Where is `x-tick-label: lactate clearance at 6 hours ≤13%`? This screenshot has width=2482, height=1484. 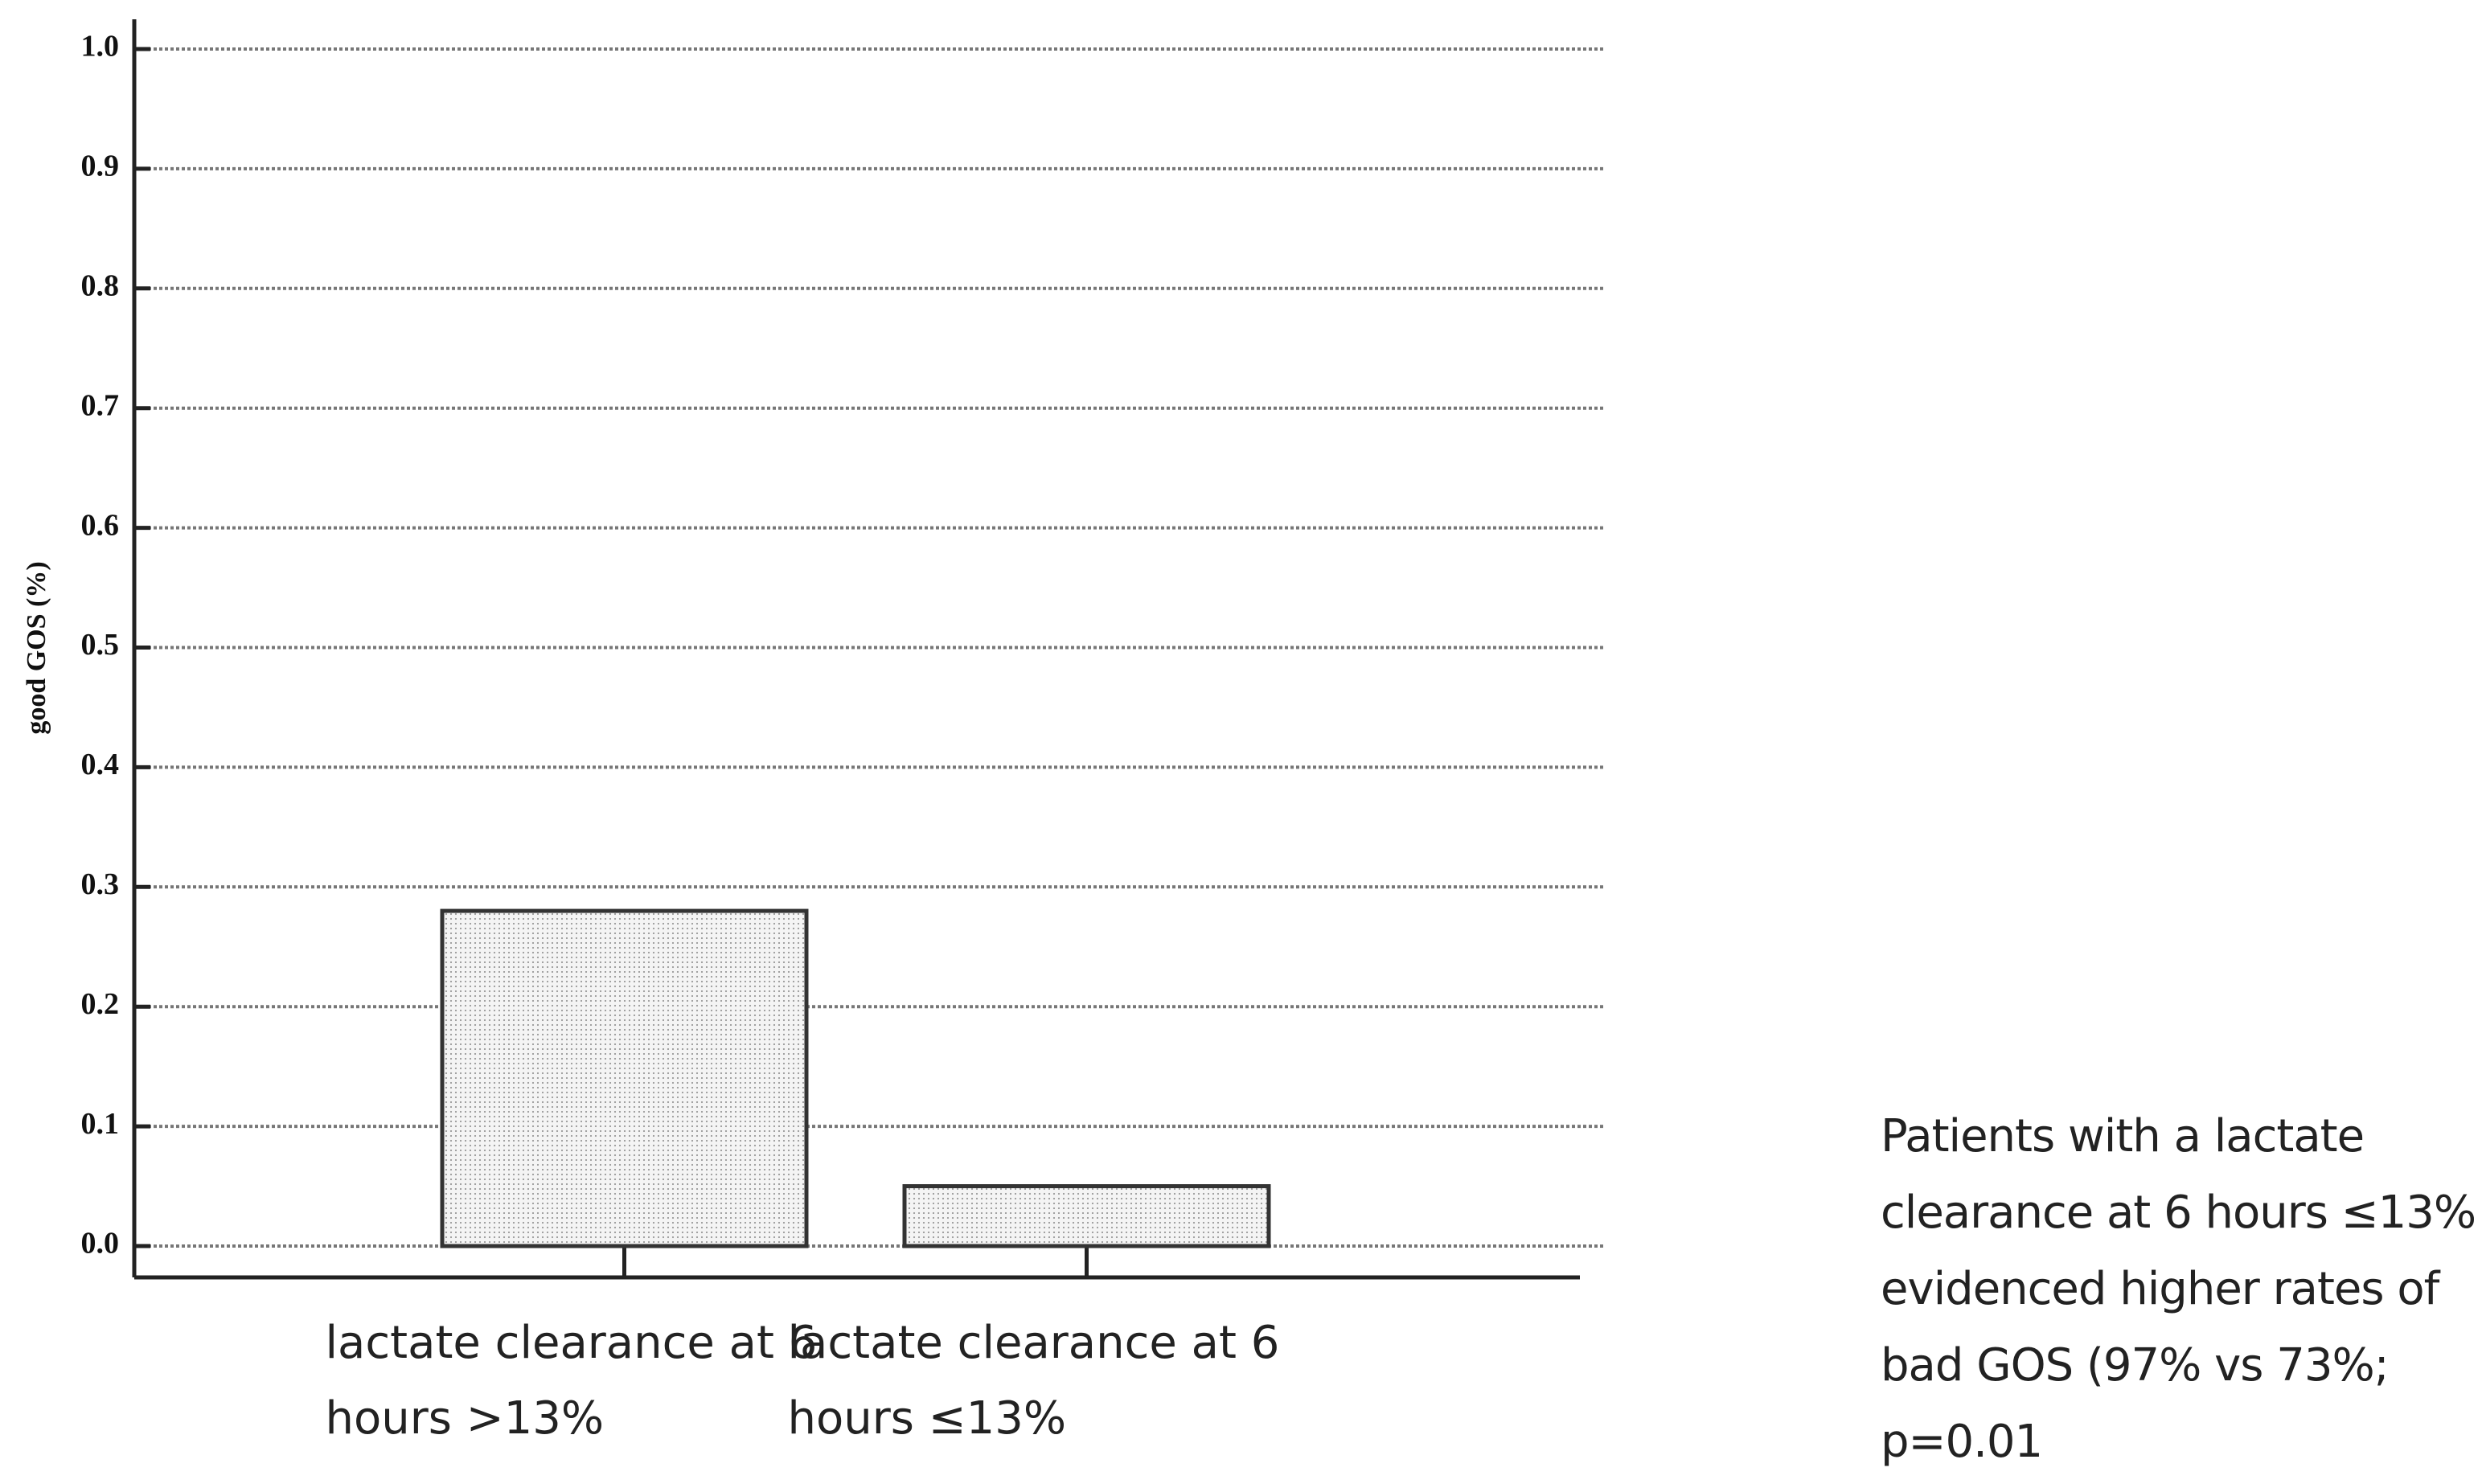 x-tick-label: lactate clearance at 6 hours ≤13% is located at coordinates (1034, 1381).